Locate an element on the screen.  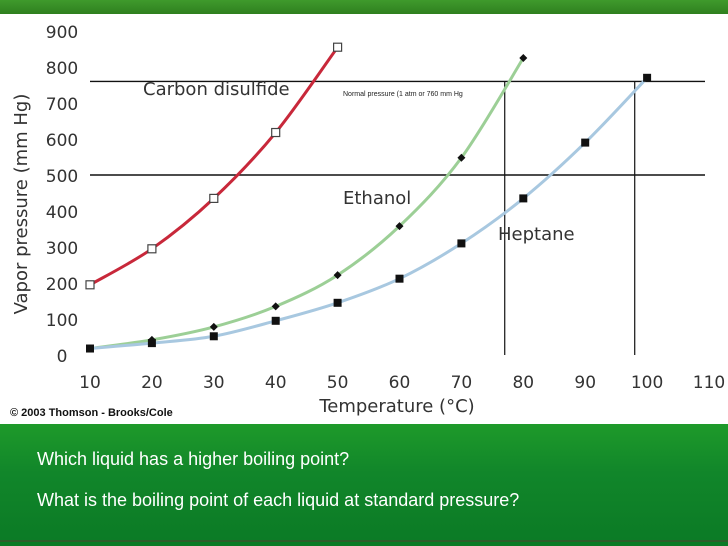
y-axis-label: Vapor pressure (mm Hg) is located at coordinates (21, 204).